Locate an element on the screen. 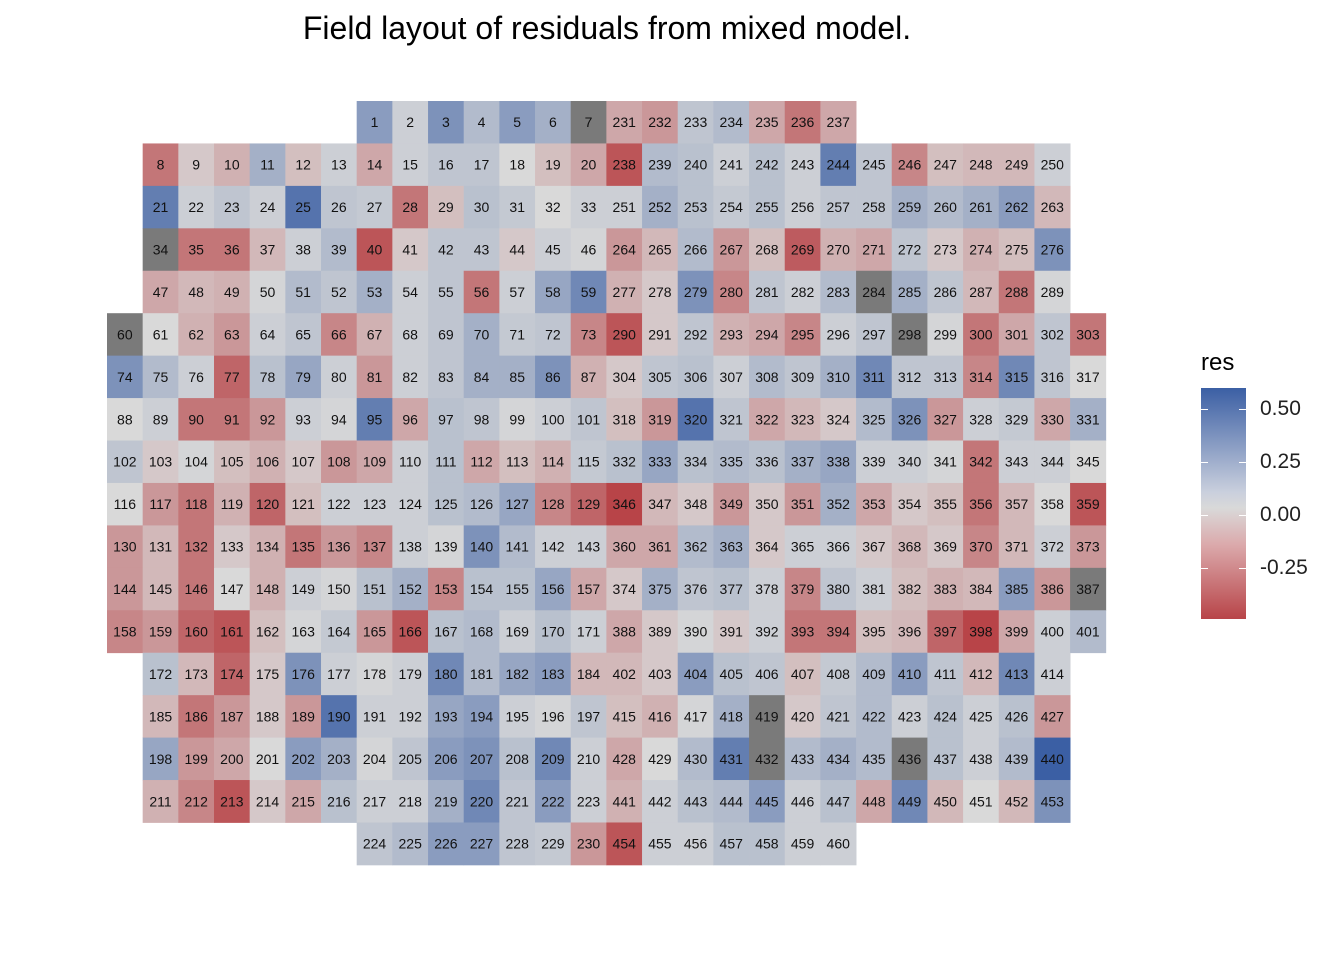 This screenshot has height=960, width=1344. cell-label: 209 is located at coordinates (553, 759).